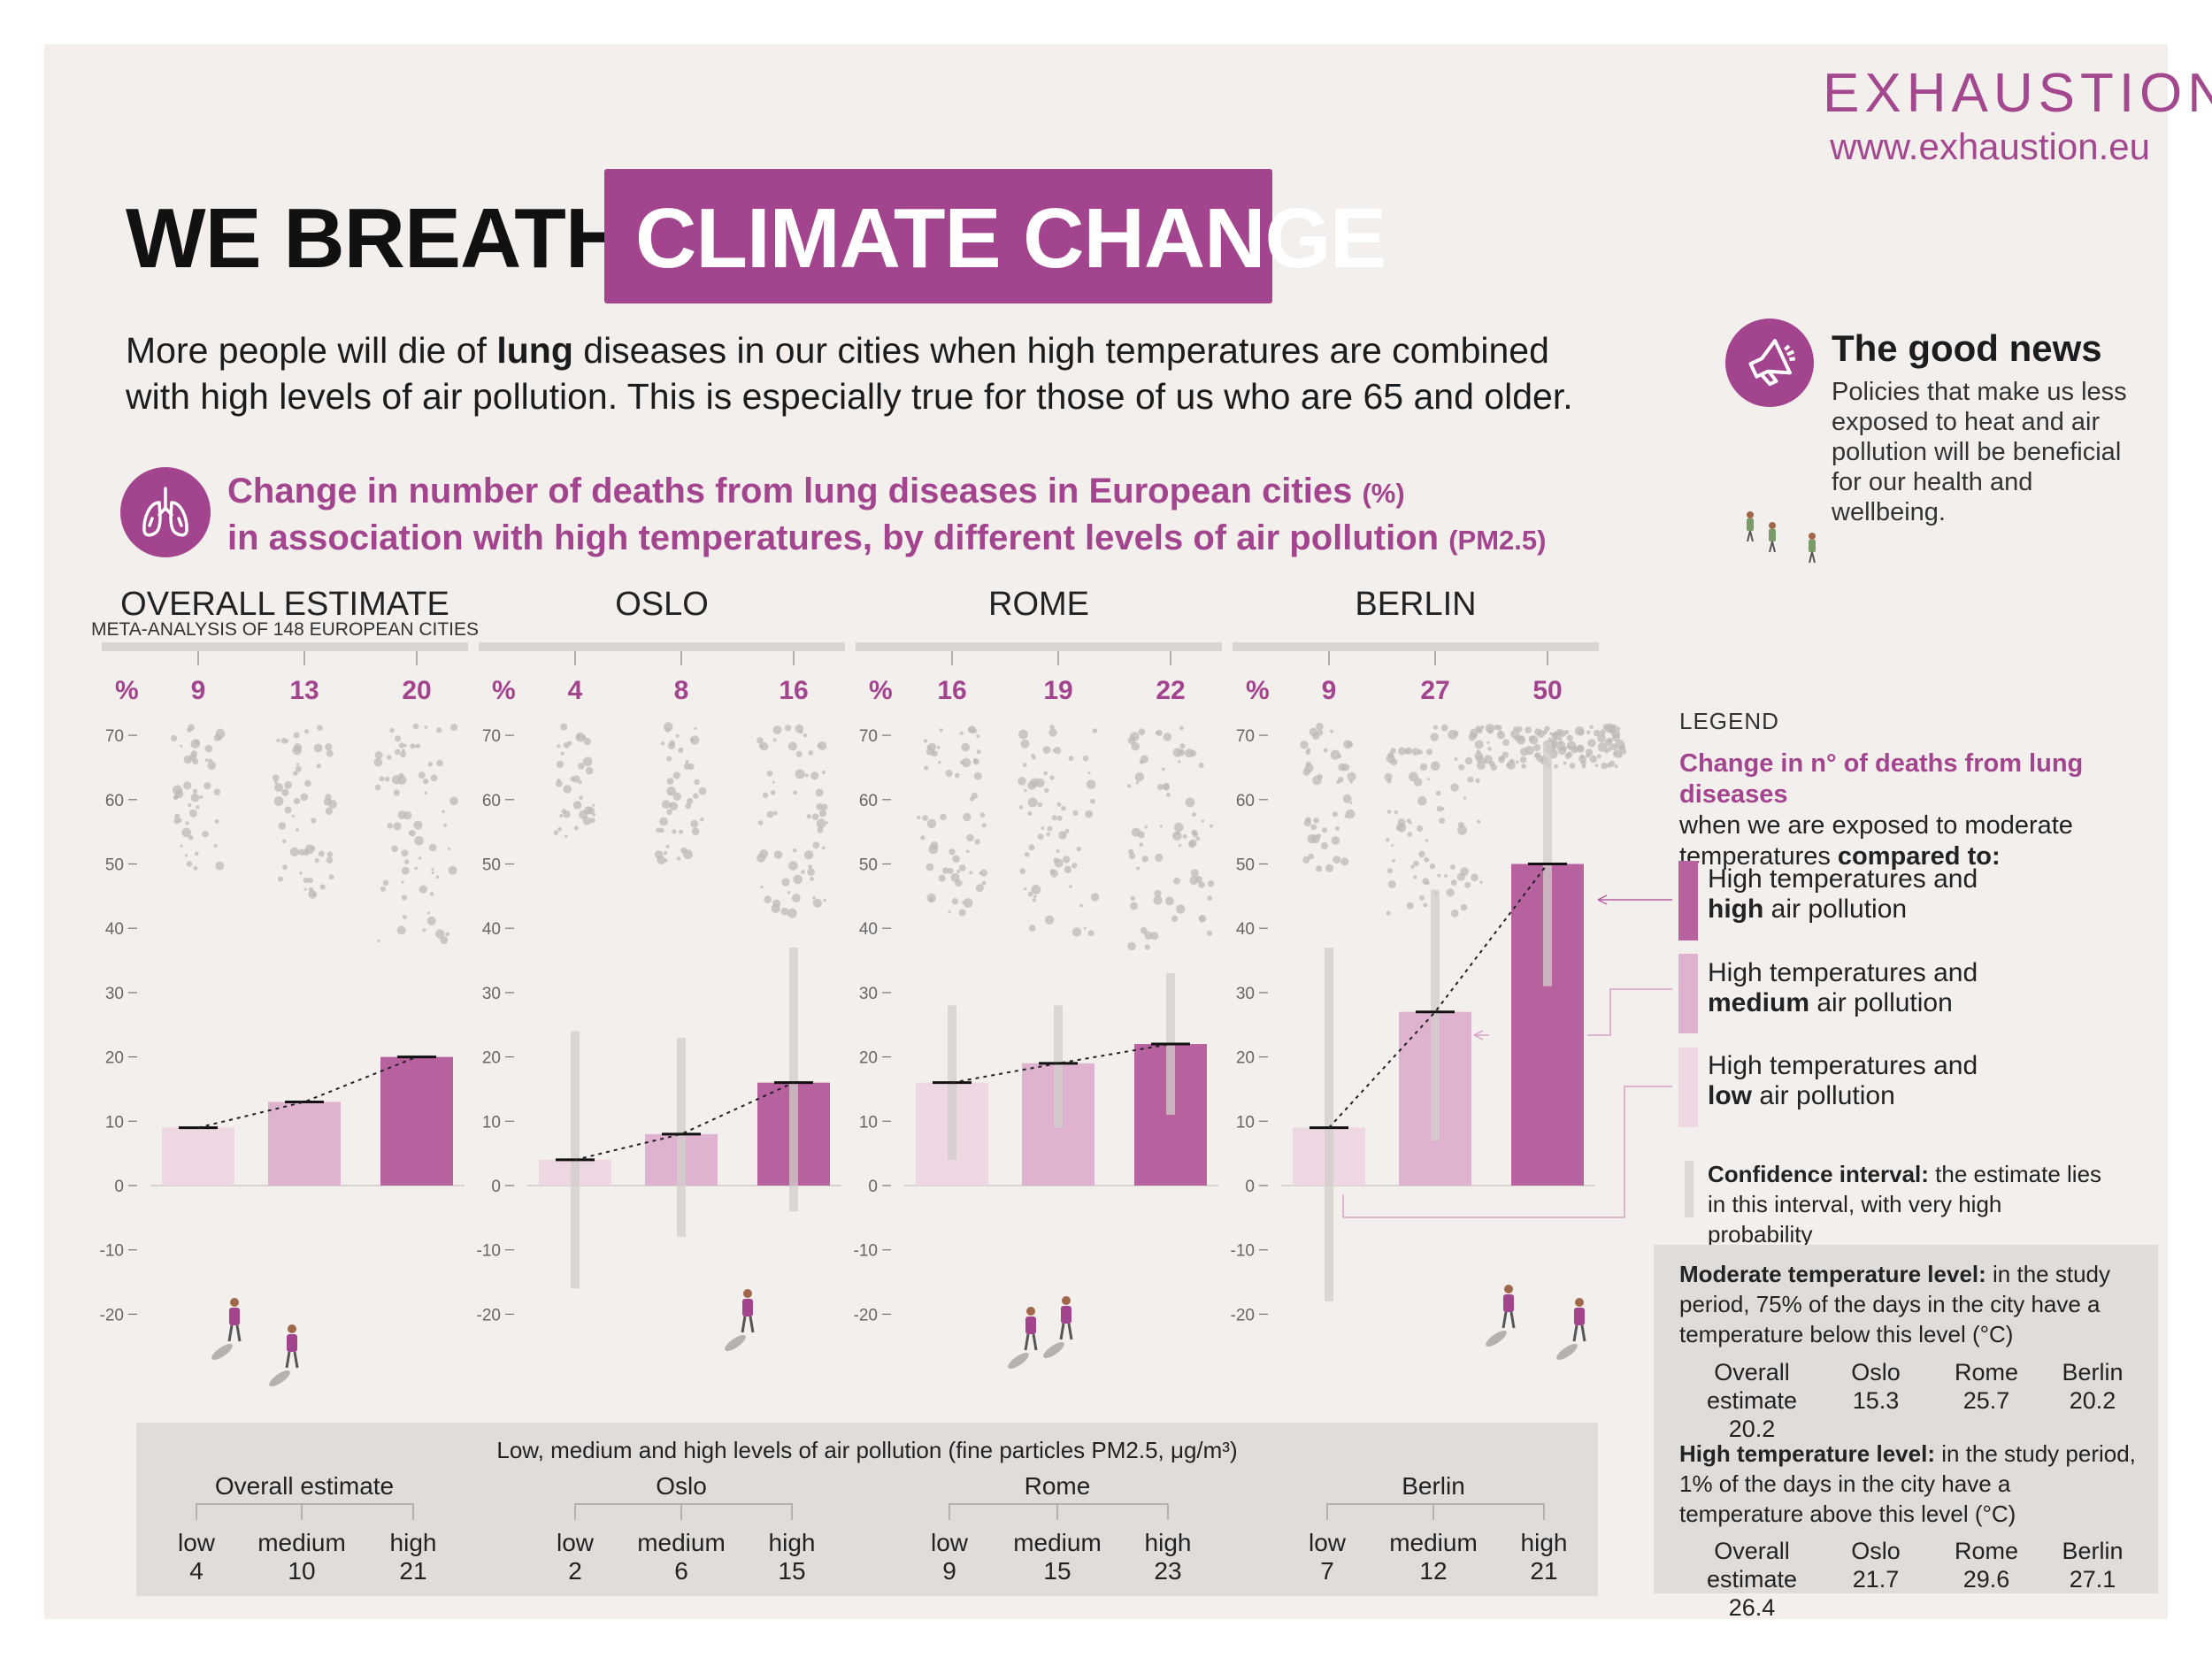  Describe the element at coordinates (740, 1320) in the screenshot. I see `person-figure-icon` at that location.